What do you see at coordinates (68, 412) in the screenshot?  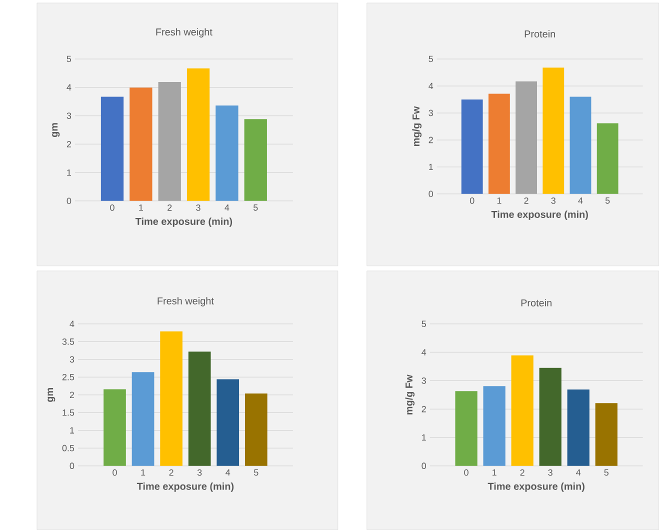 I see `y-tick-label: 1.5` at bounding box center [68, 412].